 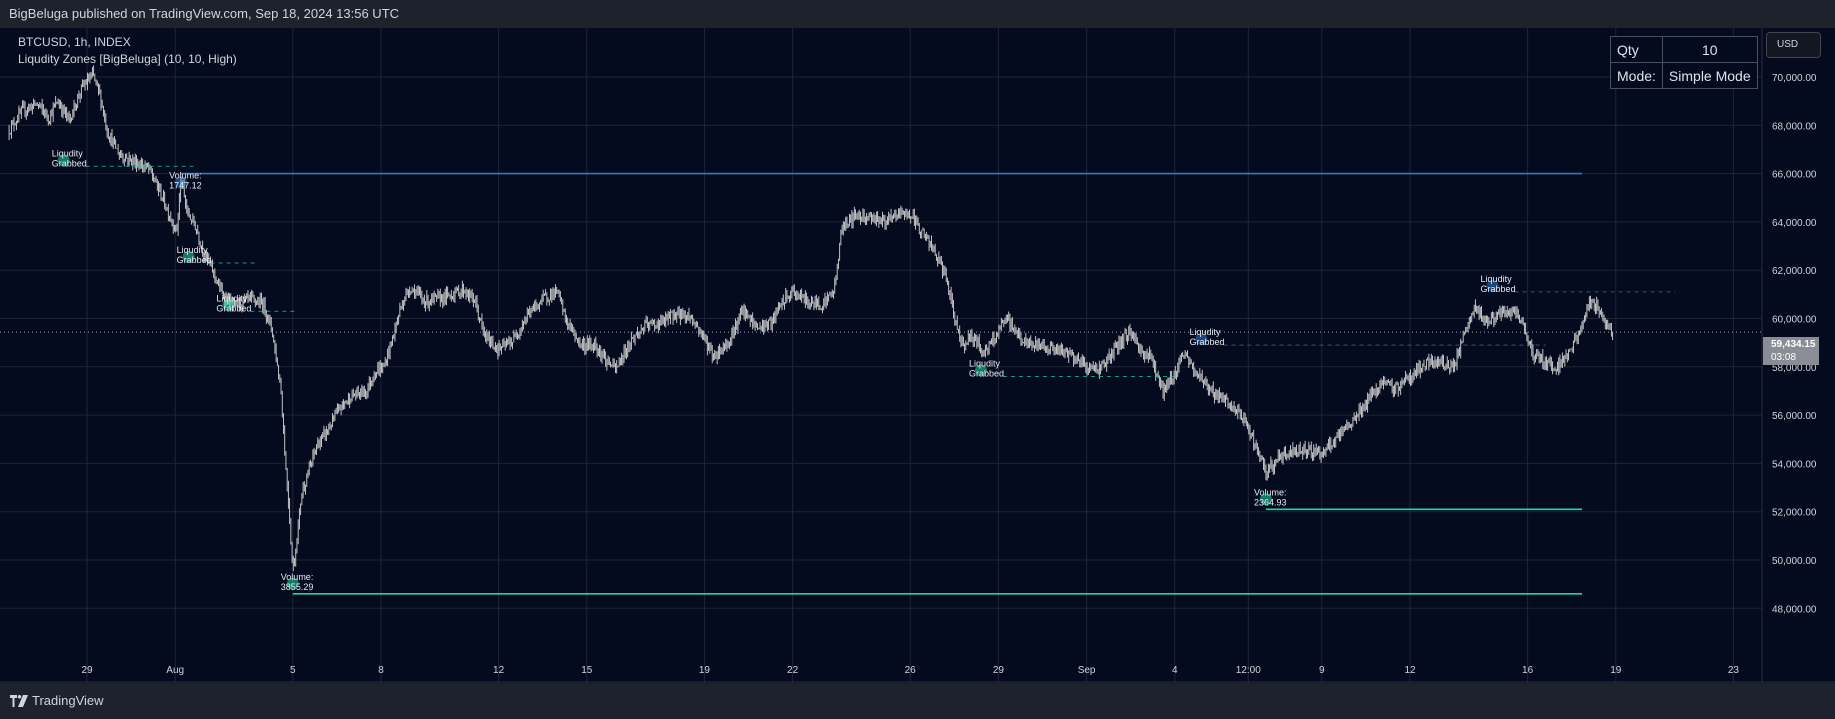 I want to click on y-tick-label: 58,000.00, so click(x=1794, y=368).